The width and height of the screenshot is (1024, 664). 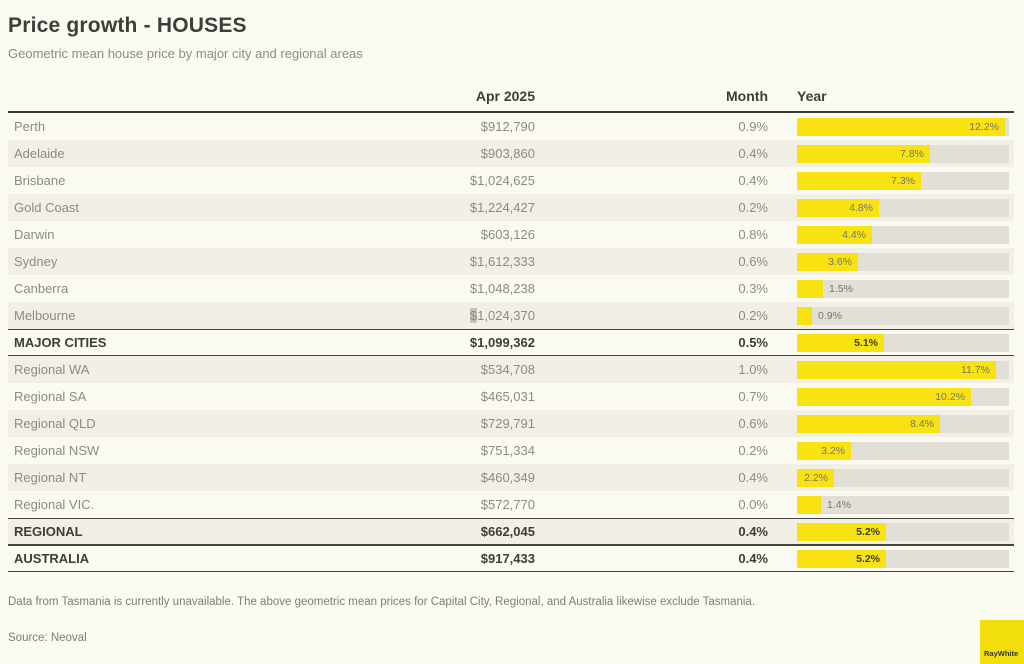 I want to click on table-row: AUSTRALIA $917,433 0.4% 5.2%, so click(x=511, y=558).